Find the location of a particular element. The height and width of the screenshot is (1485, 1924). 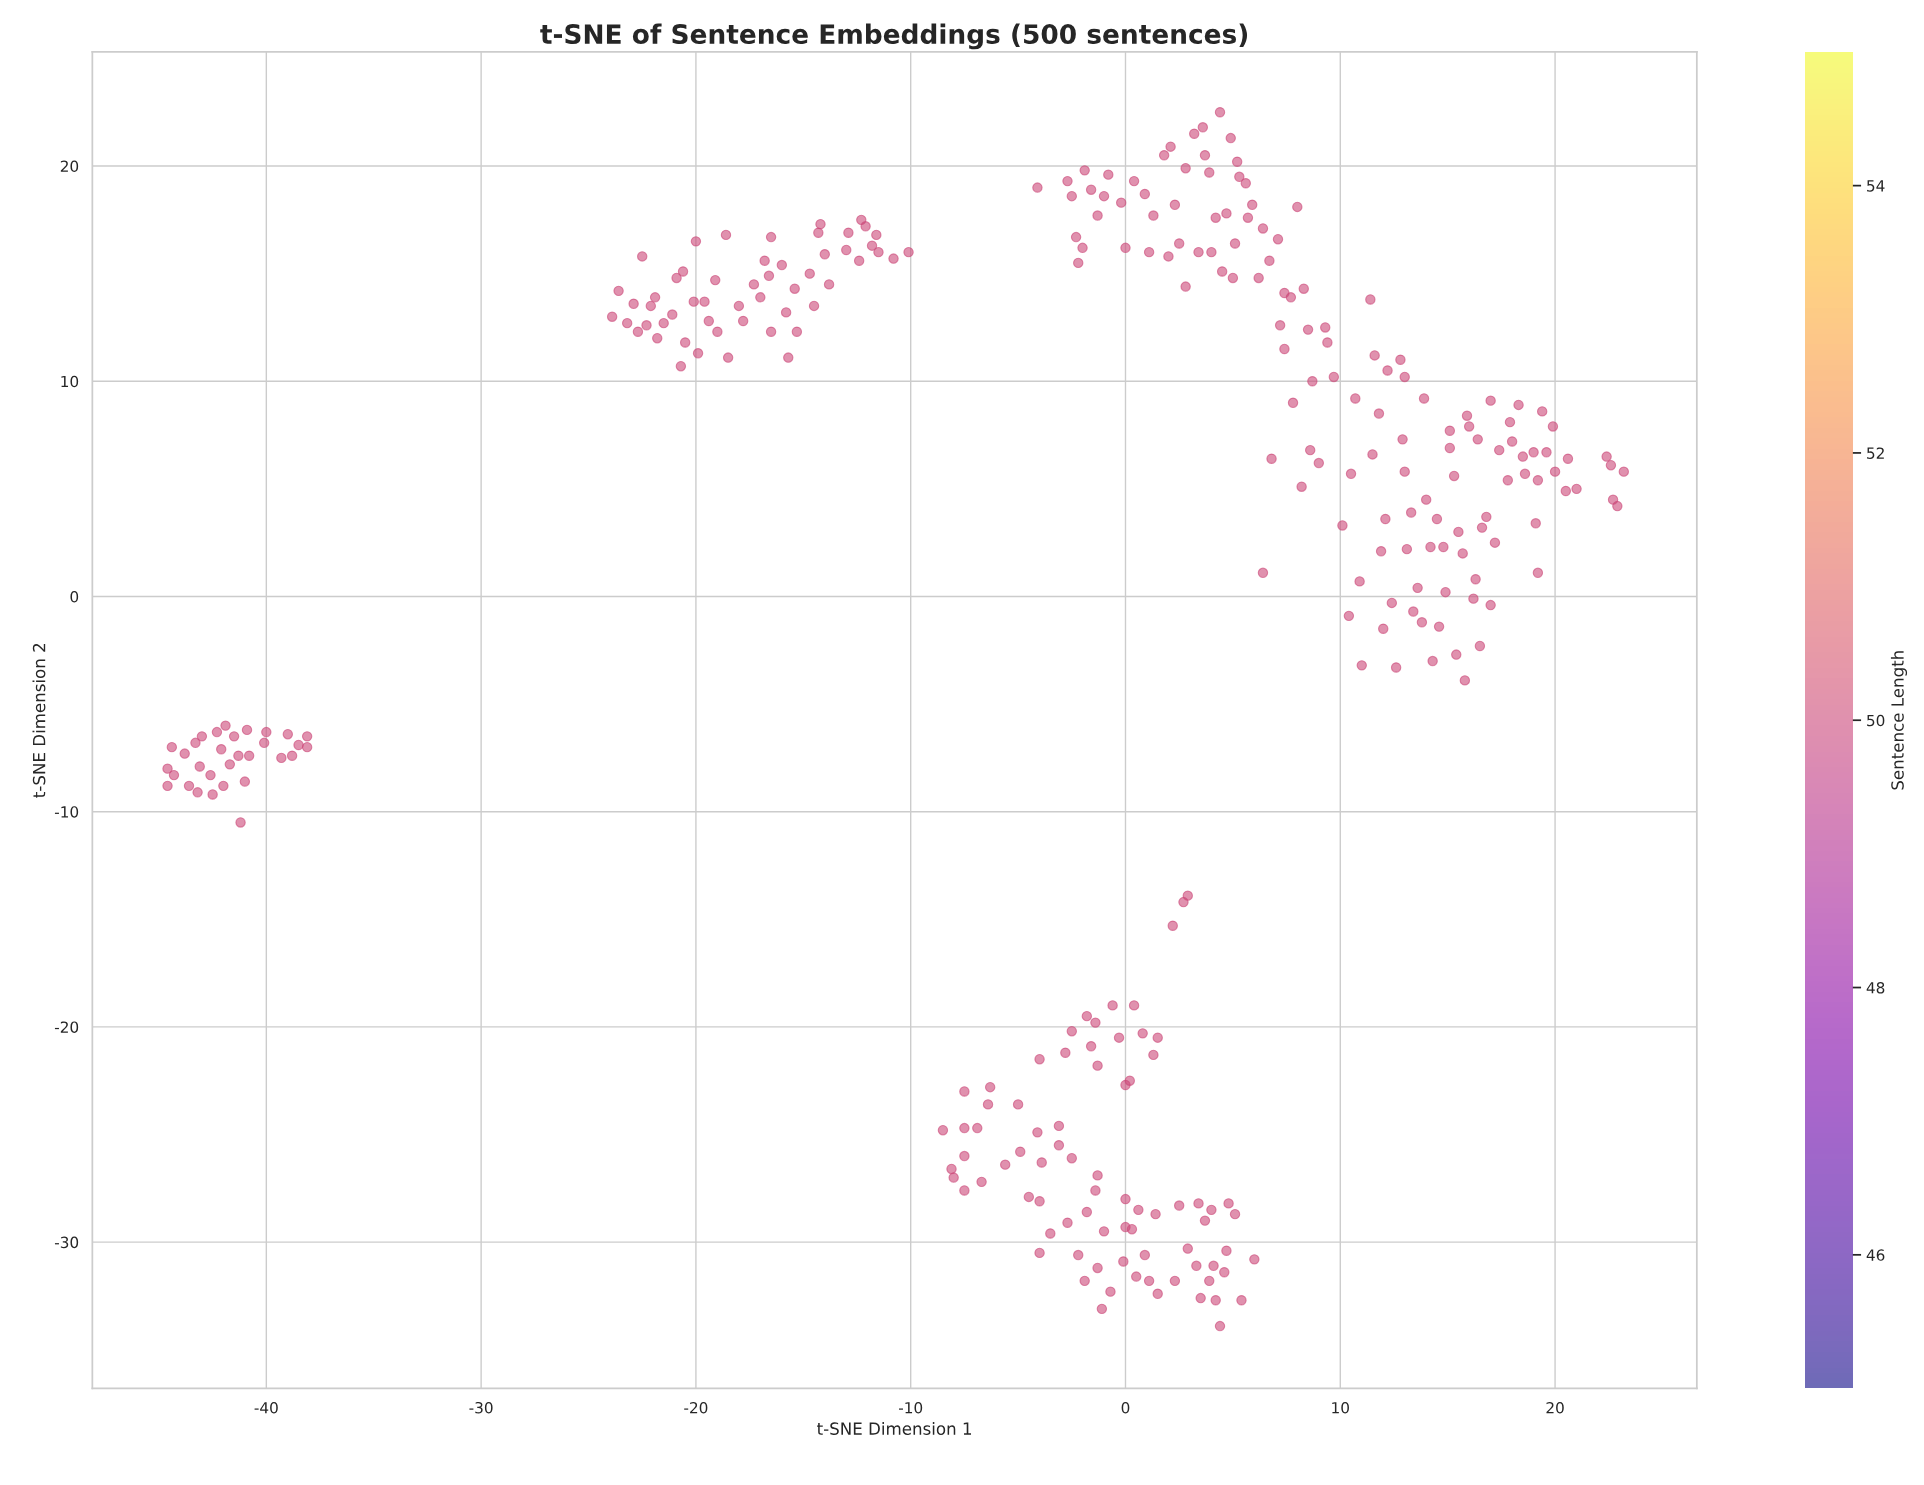

x-tick-label: 10 is located at coordinates (1340, 1407).